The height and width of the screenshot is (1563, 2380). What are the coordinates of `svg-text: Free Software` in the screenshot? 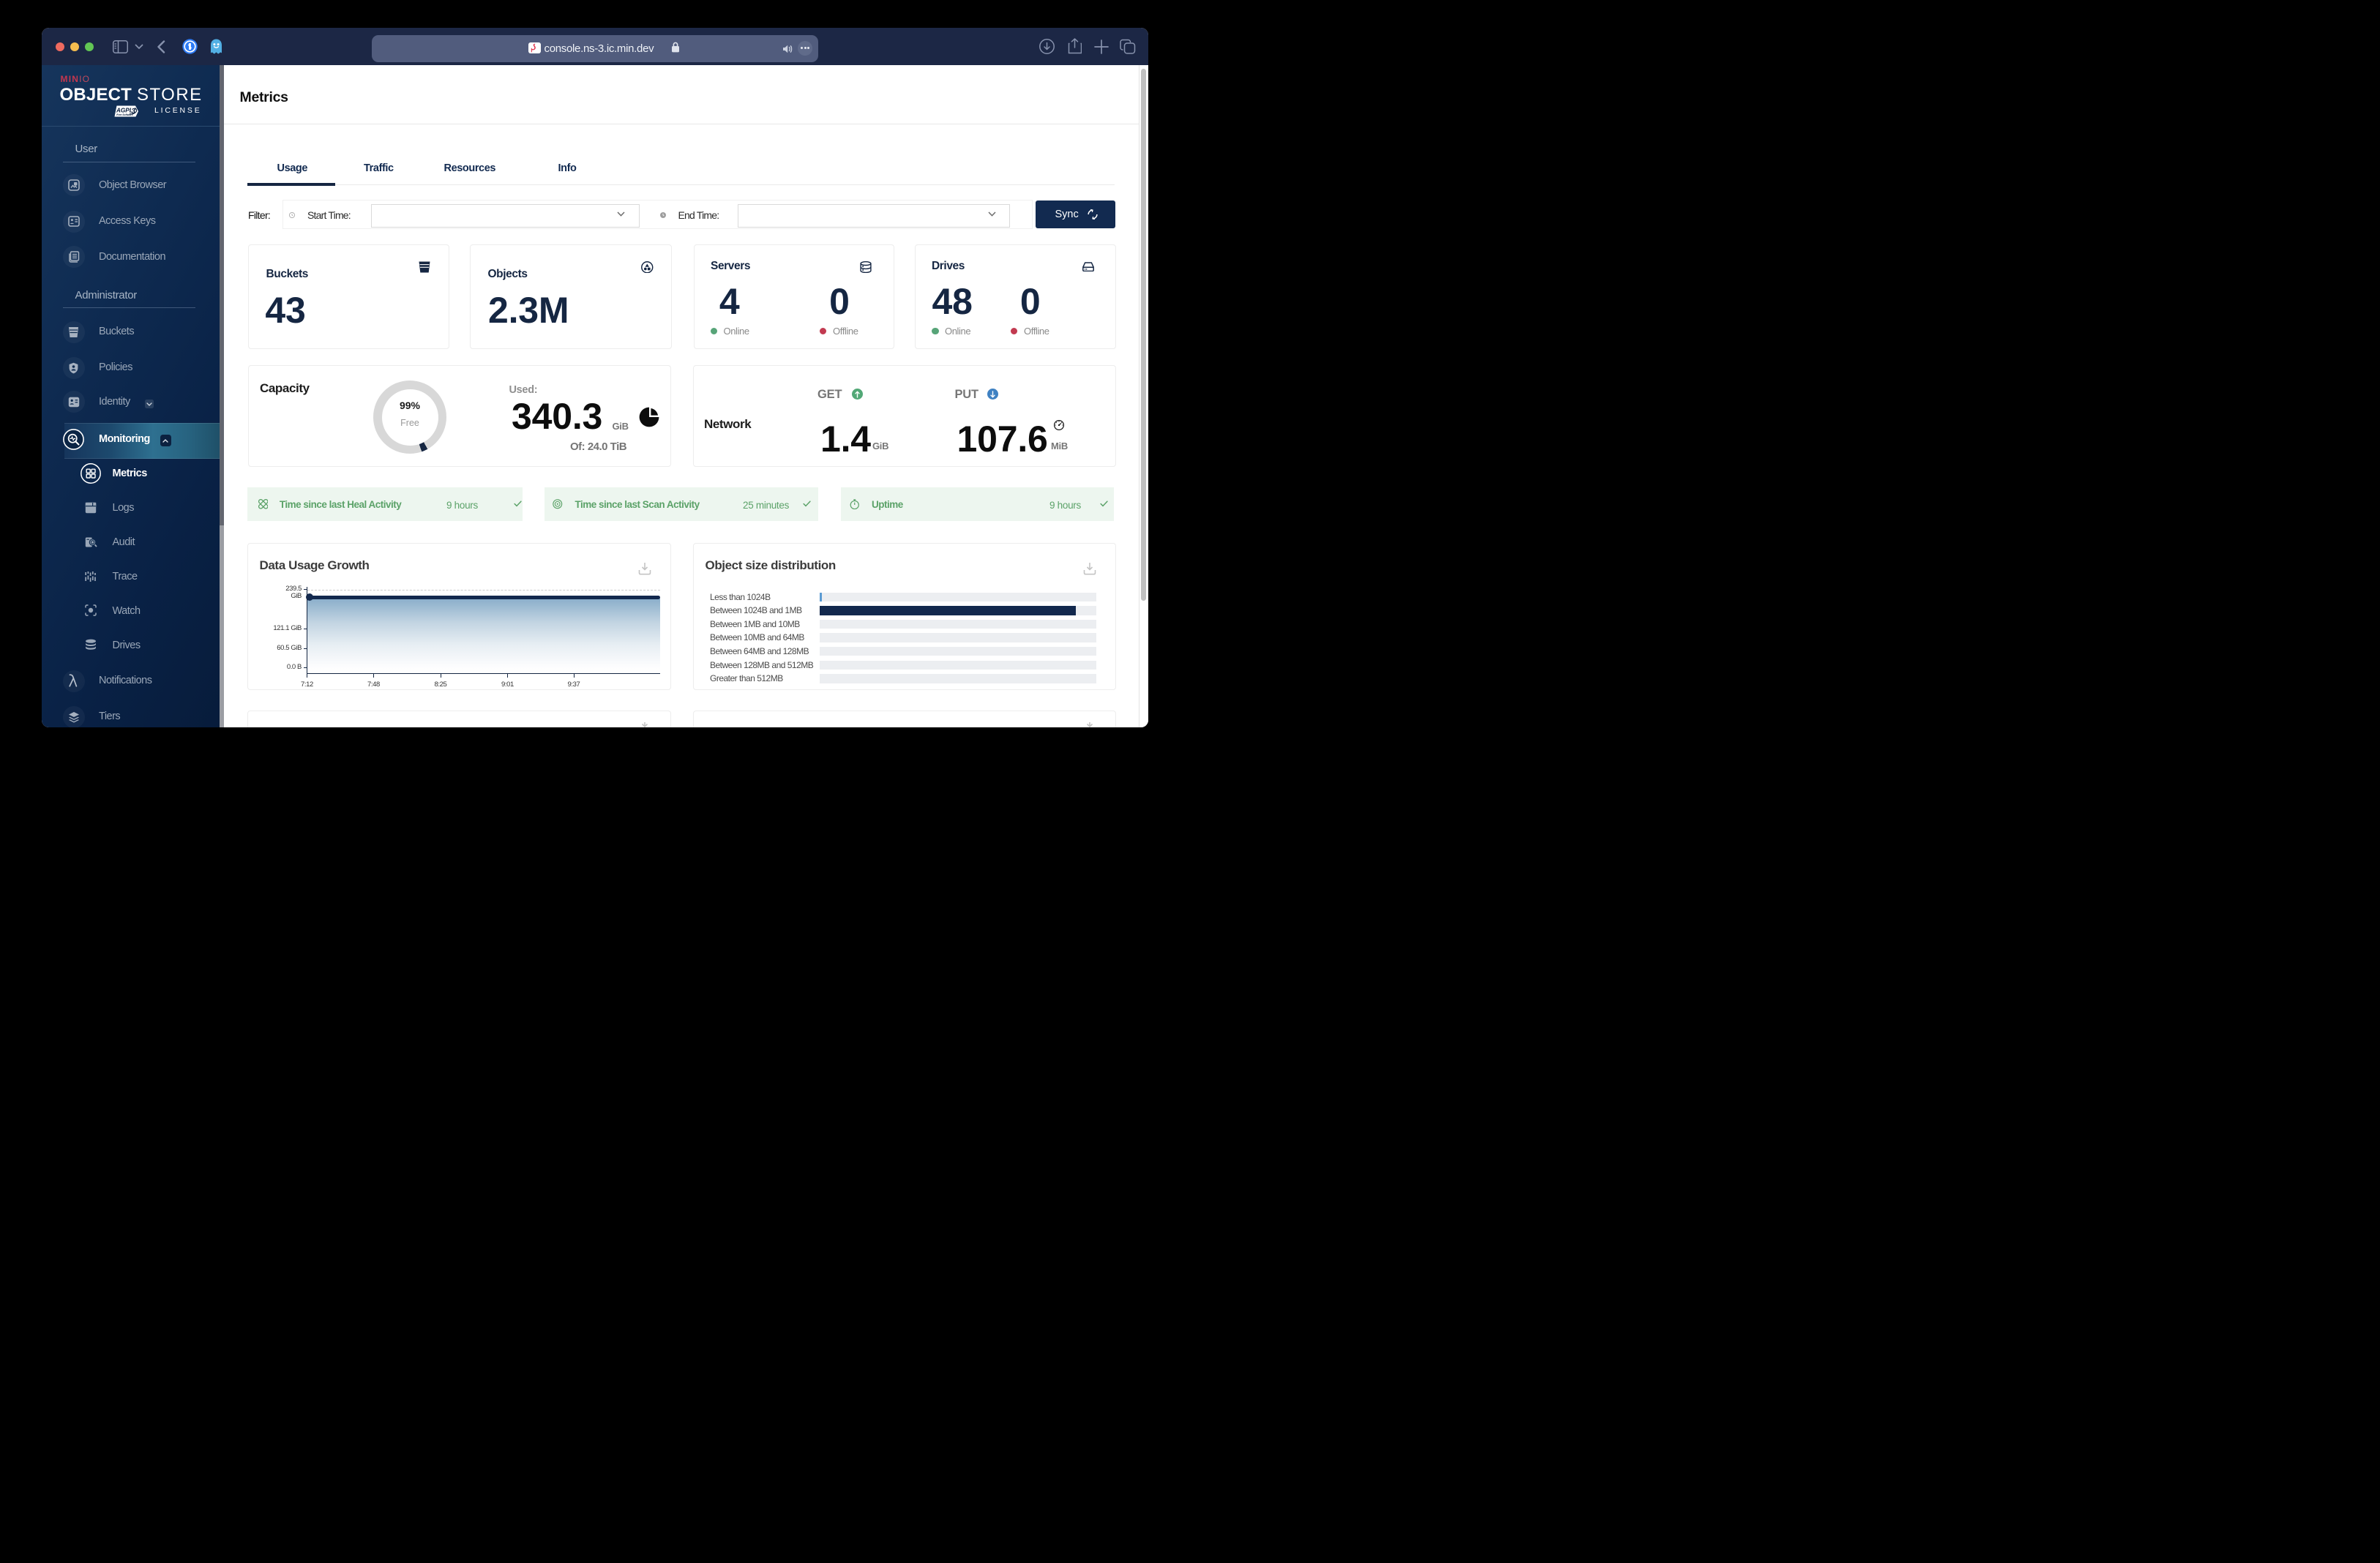 It's located at (124, 114).